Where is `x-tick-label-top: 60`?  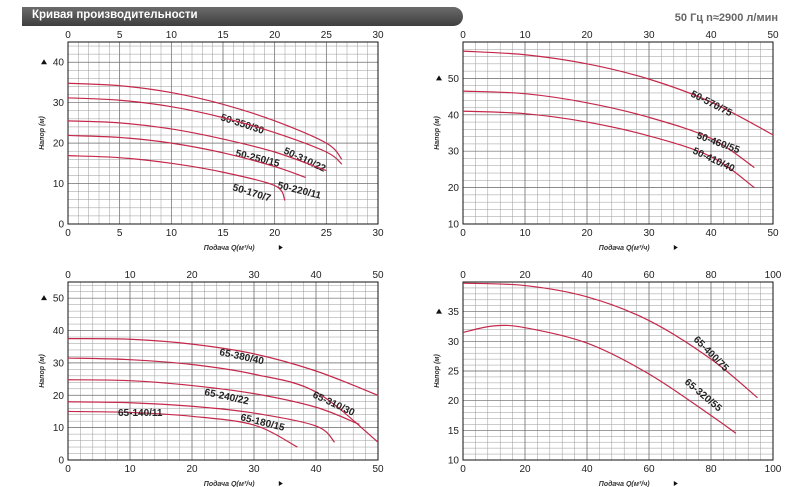
x-tick-label-top: 60 is located at coordinates (649, 275).